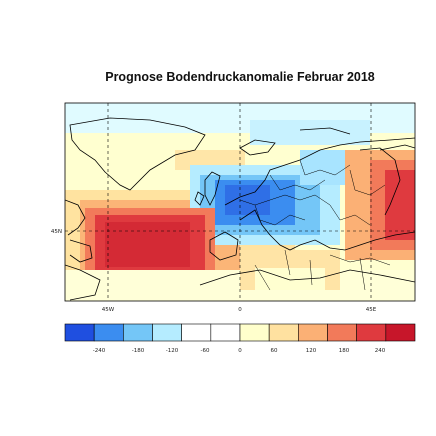  What do you see at coordinates (311, 351) in the screenshot?
I see `colorbar-tick-label: 120` at bounding box center [311, 351].